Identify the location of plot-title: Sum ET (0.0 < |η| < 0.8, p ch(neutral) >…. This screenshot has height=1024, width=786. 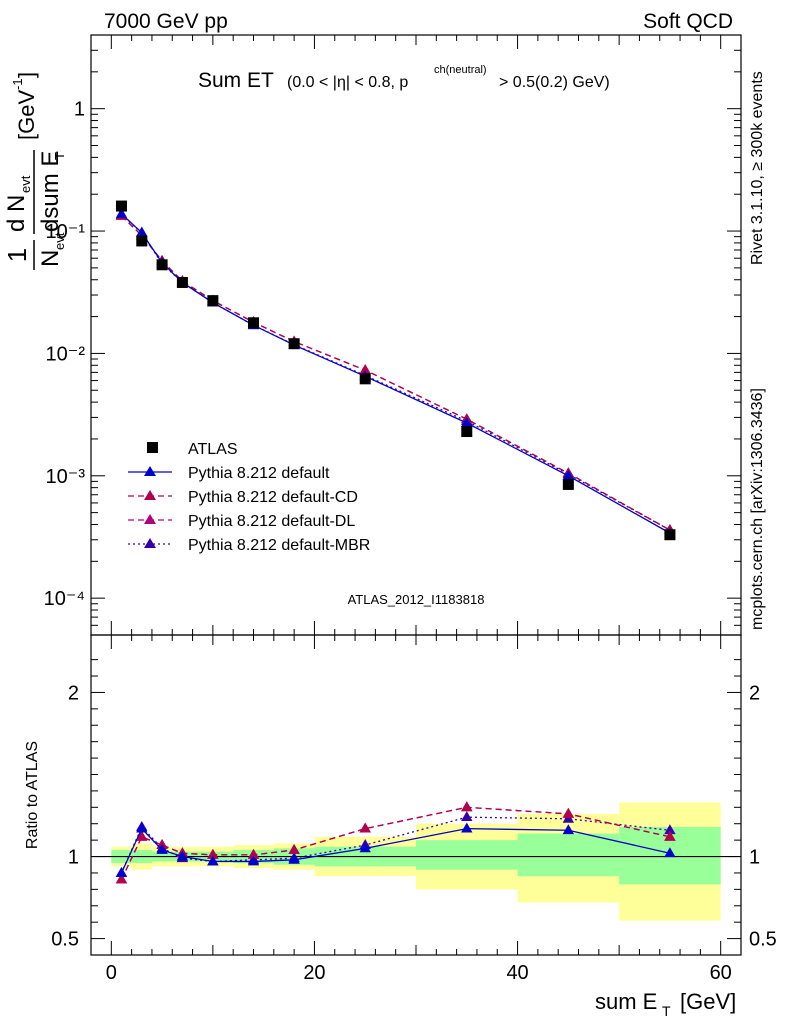
(404, 78).